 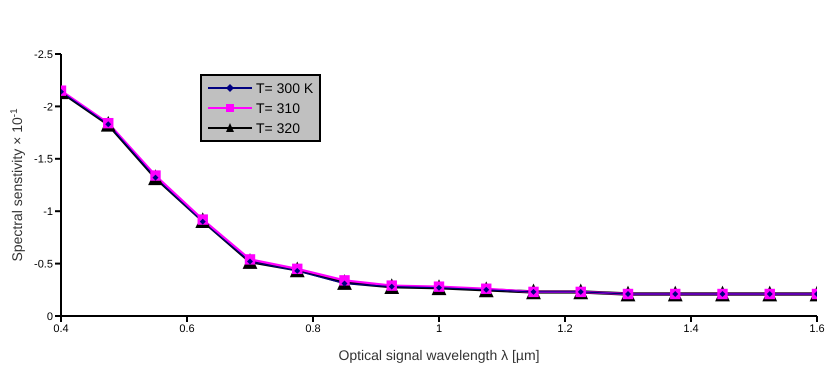 What do you see at coordinates (285, 88) in the screenshot?
I see `legend-label: T= 300 K` at bounding box center [285, 88].